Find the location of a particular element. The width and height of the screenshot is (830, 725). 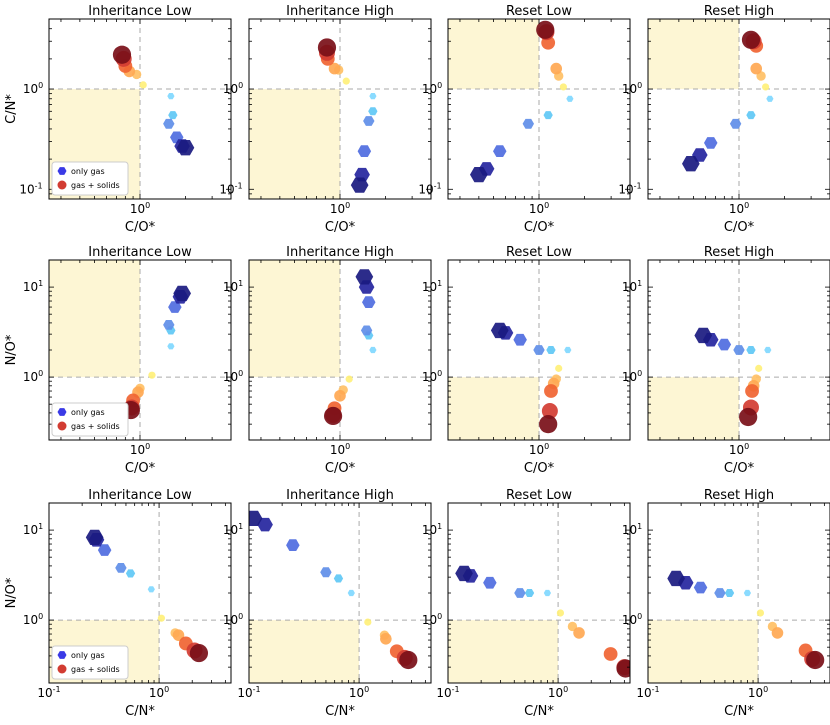

panel-title: Reset Low is located at coordinates (539, 11).